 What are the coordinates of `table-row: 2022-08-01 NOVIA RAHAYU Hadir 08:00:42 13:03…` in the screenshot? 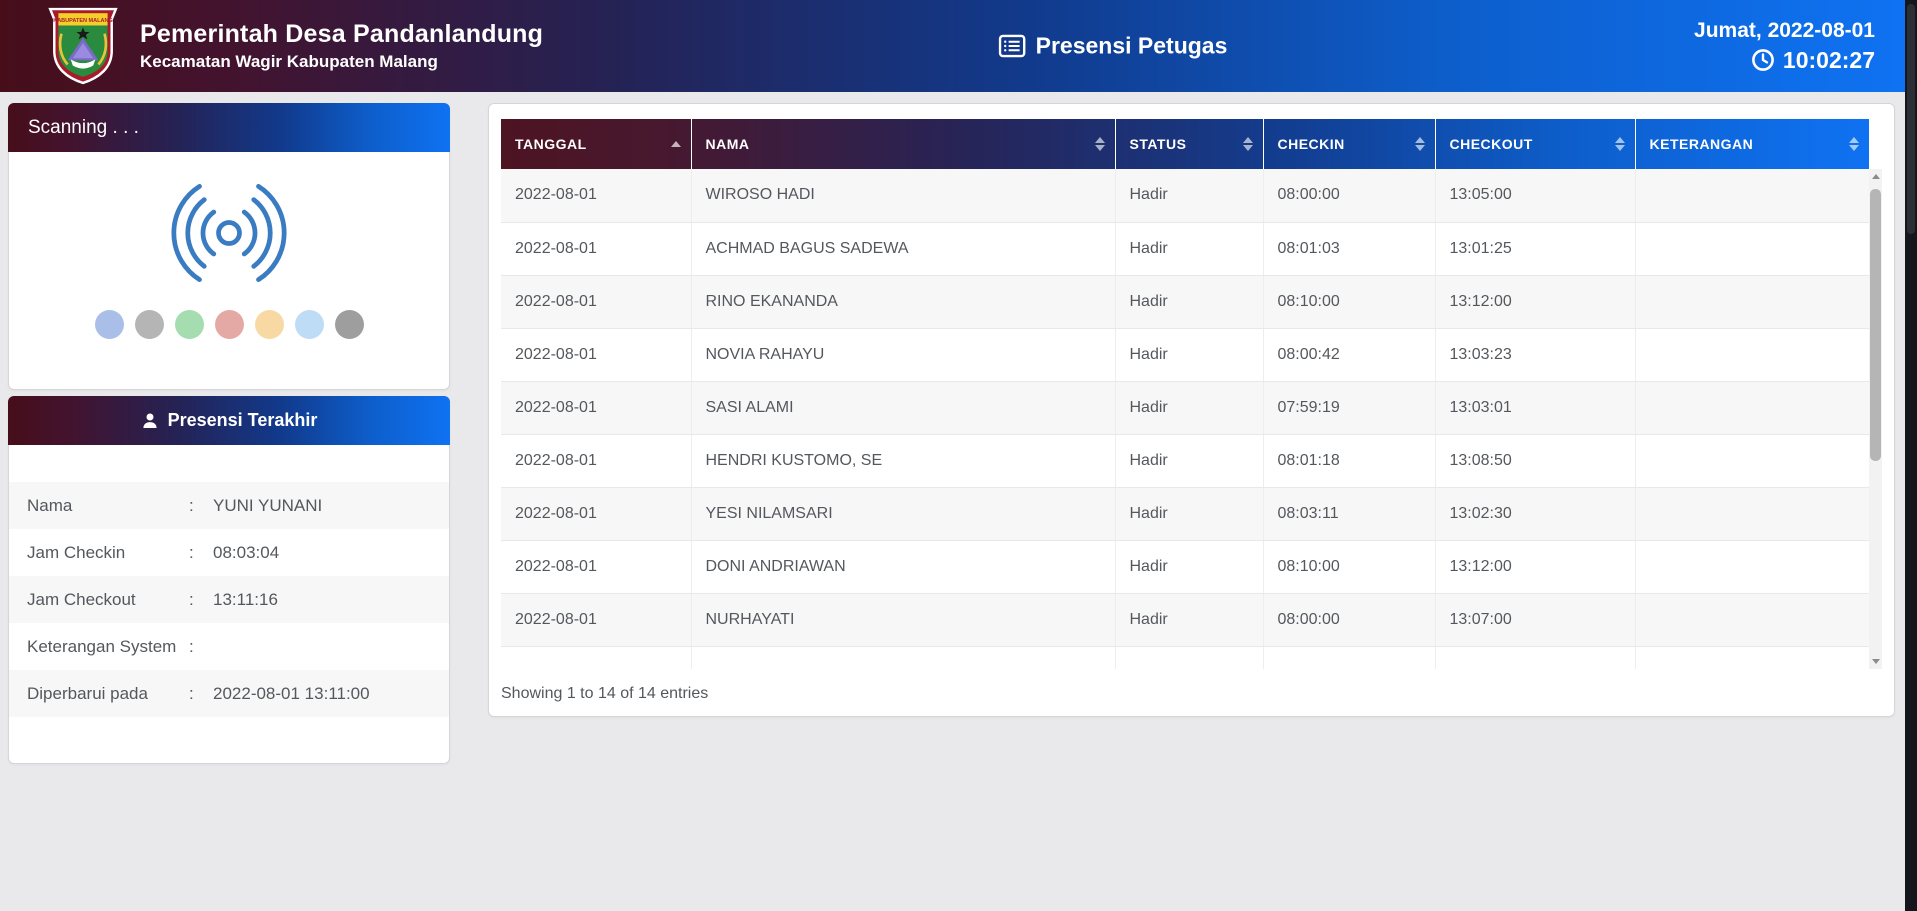 It's located at (1185, 355).